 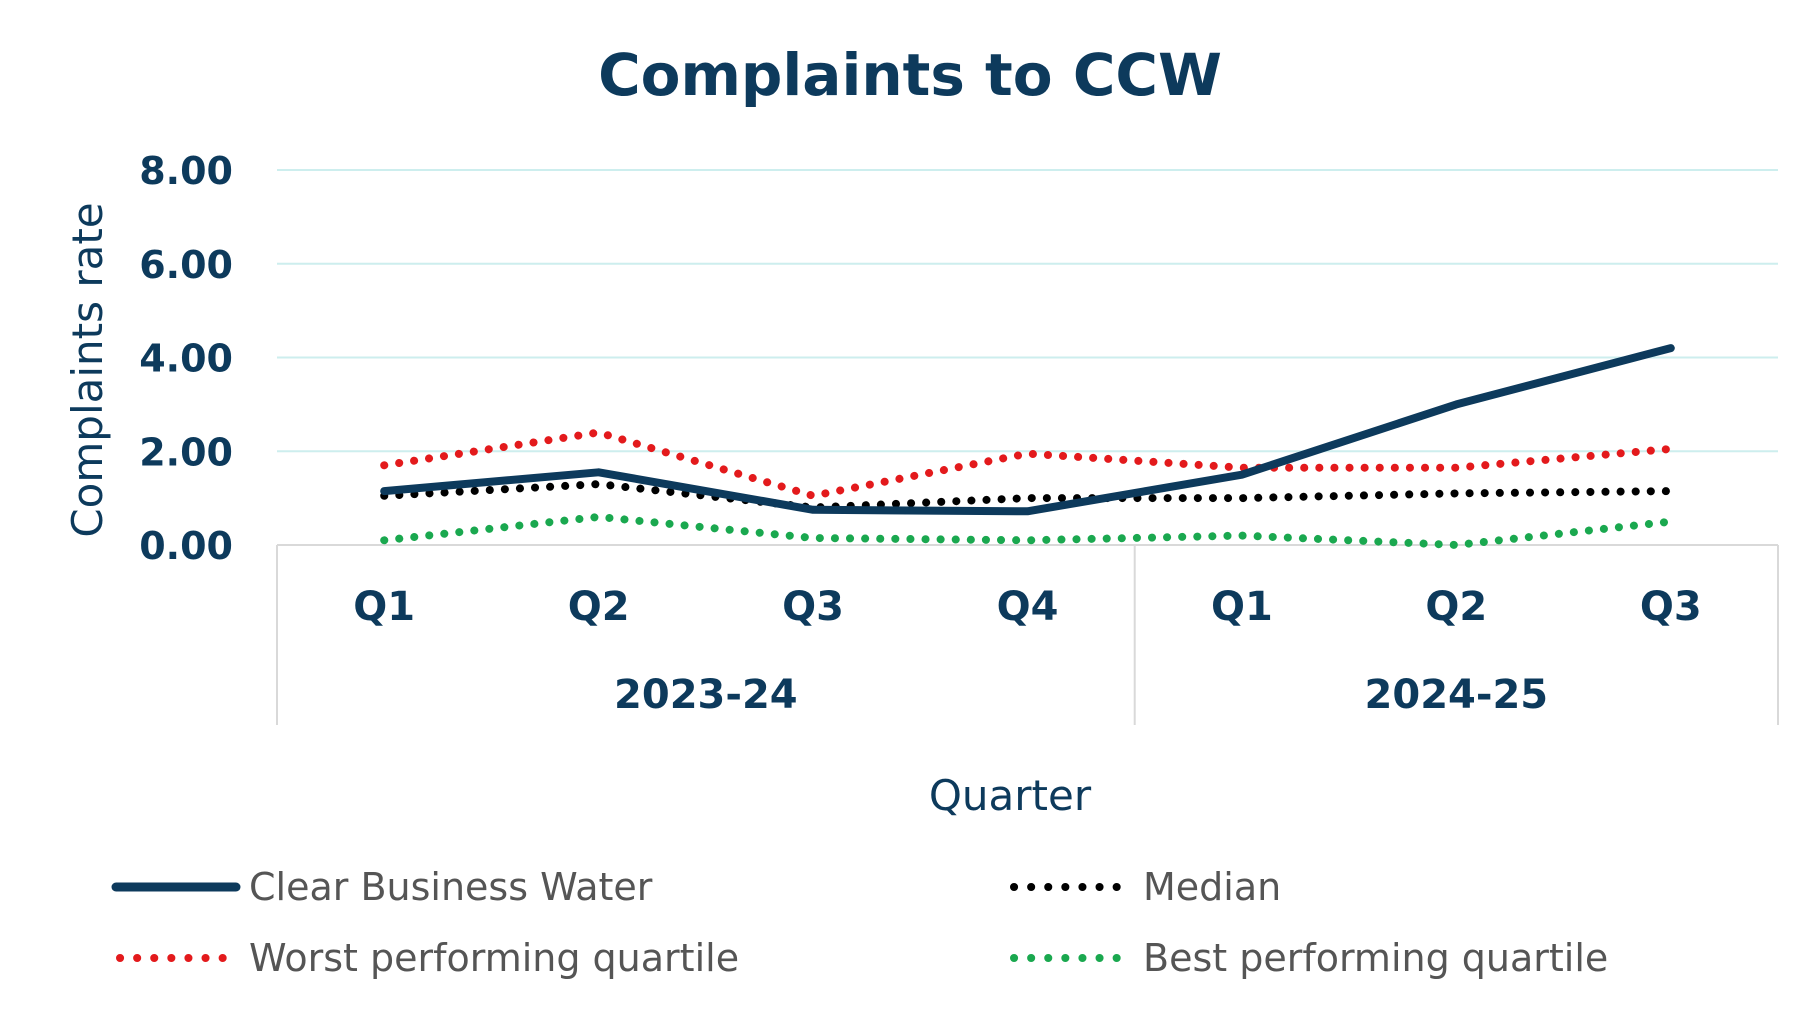 I want to click on legend-label: Best performing quartile, so click(x=1375, y=958).